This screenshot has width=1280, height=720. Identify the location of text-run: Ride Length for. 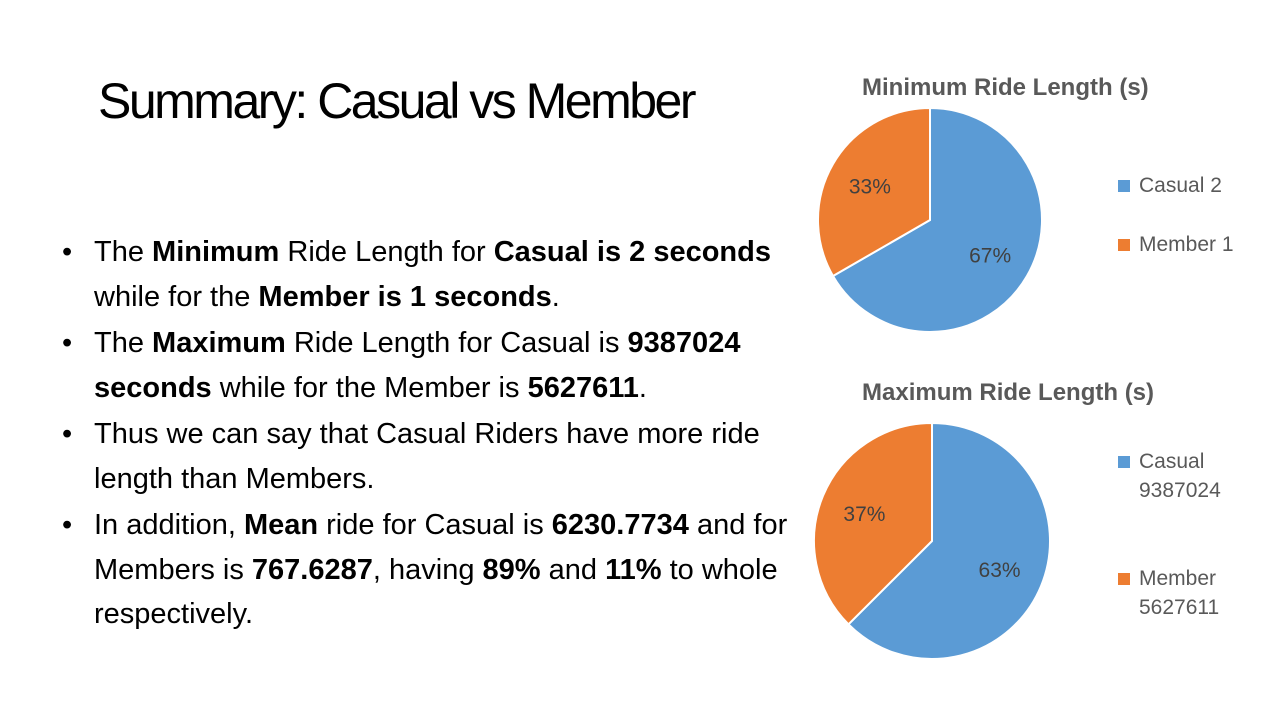
(386, 252).